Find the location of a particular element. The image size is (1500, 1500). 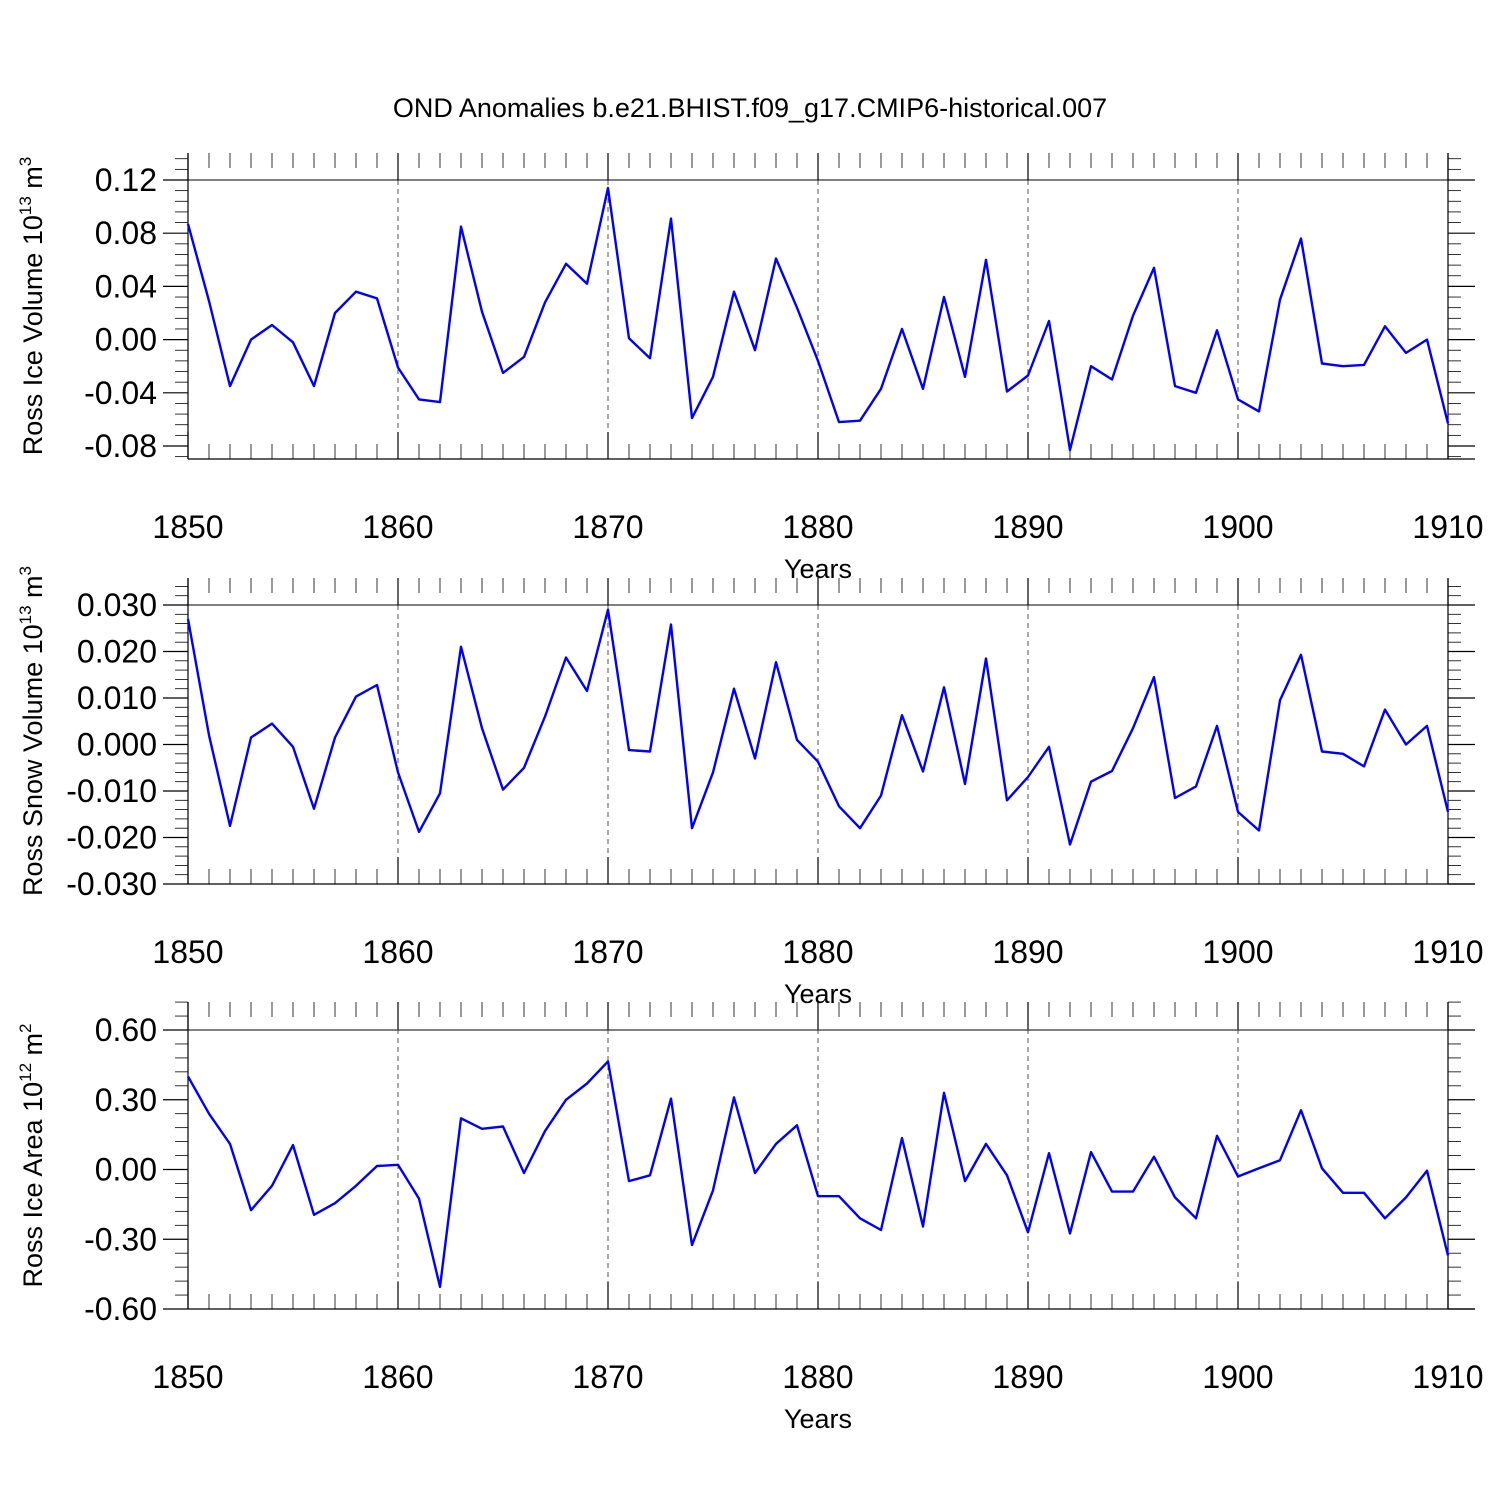

y-tick-label: -0.60 is located at coordinates (120, 1309).